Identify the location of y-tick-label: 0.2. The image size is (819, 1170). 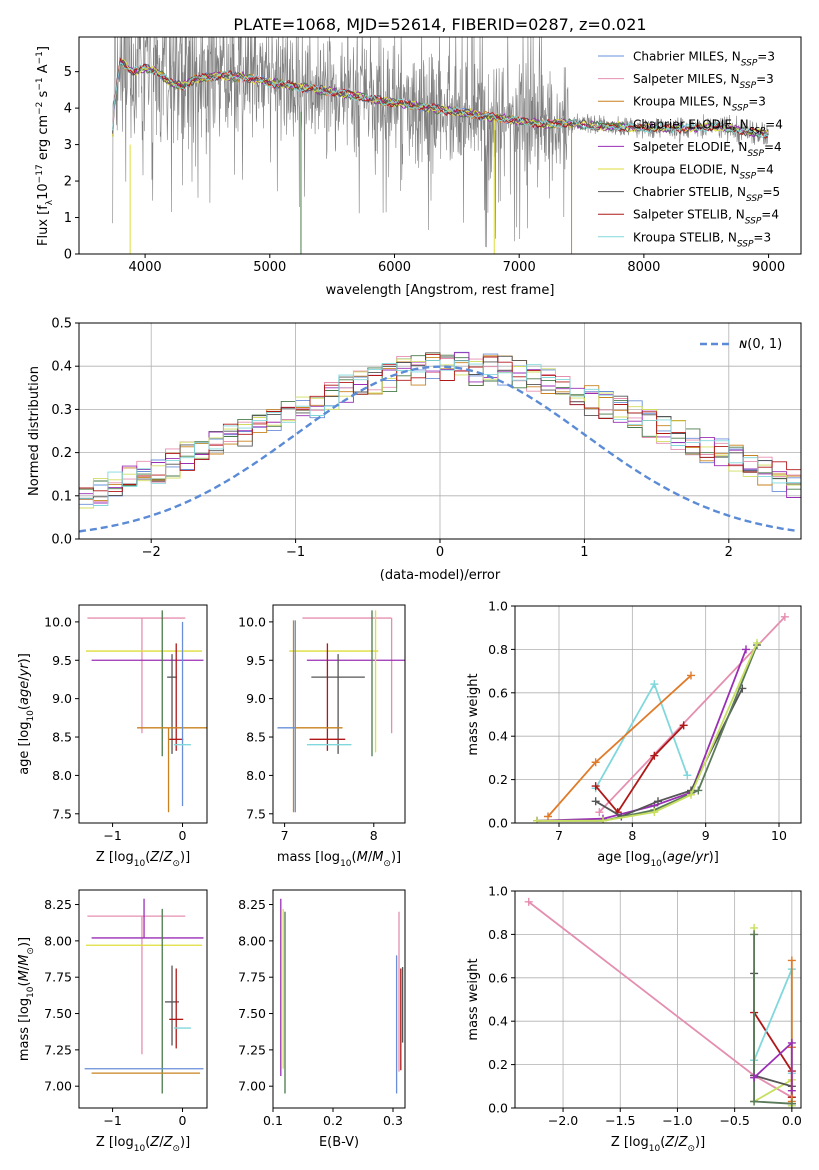
(498, 779).